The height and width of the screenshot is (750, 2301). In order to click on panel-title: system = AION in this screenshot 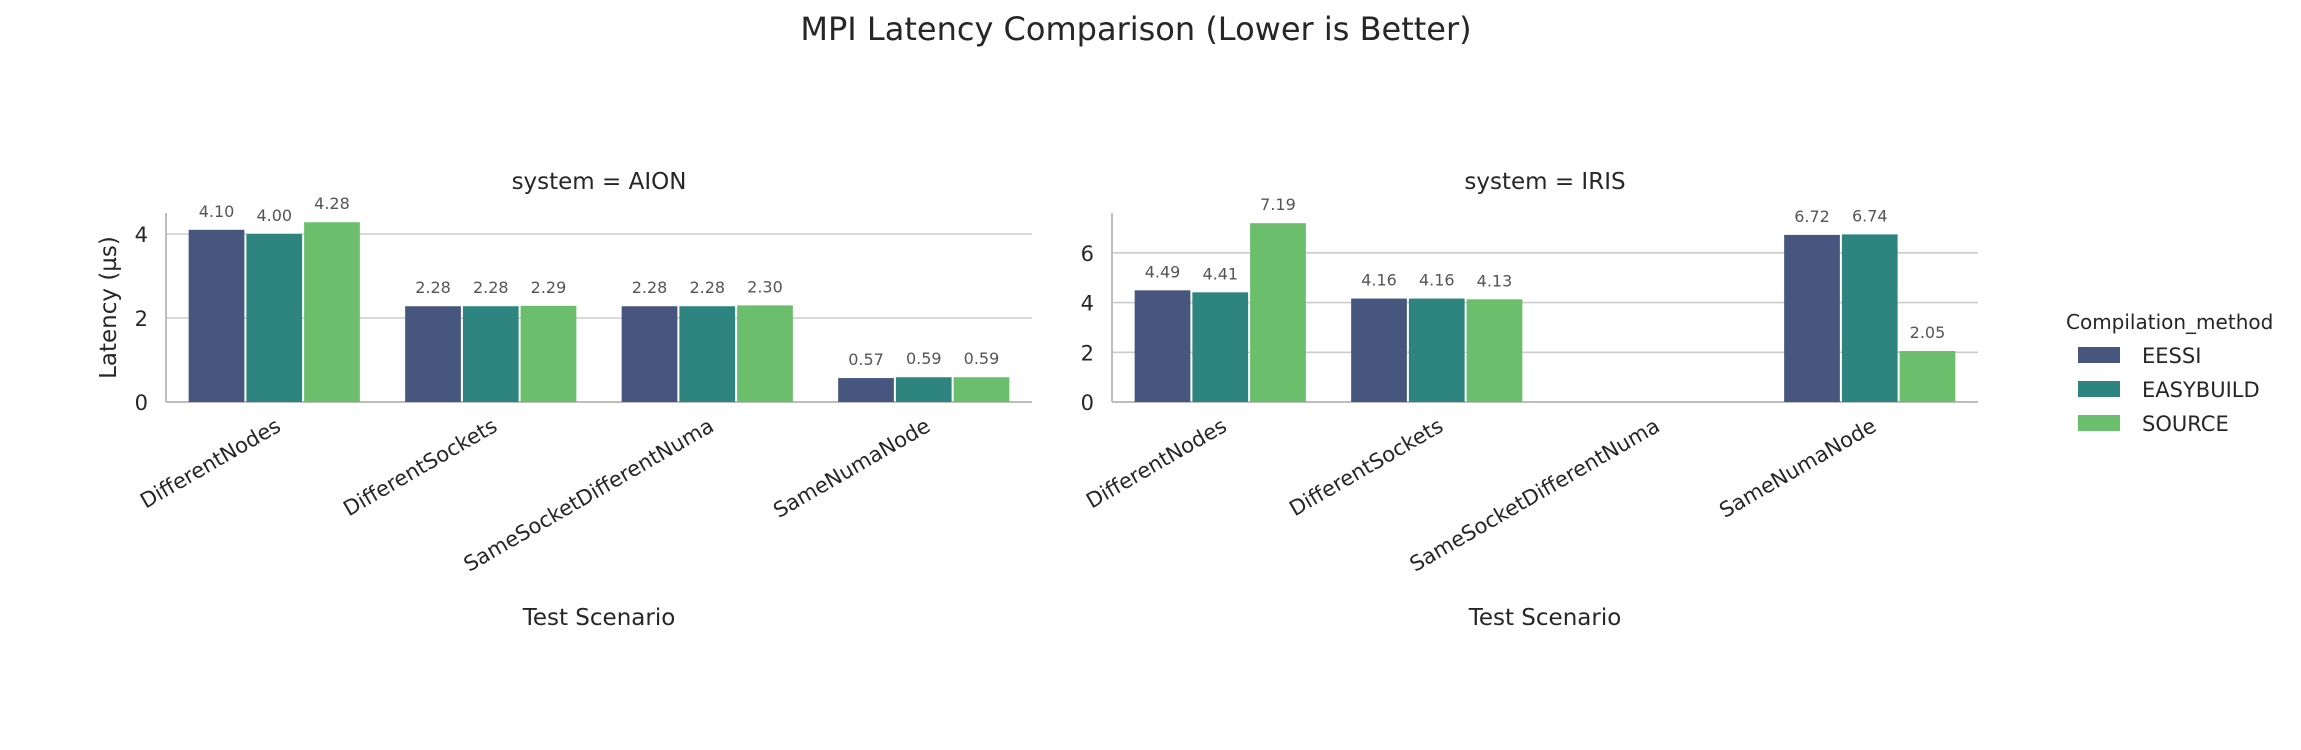, I will do `click(599, 182)`.